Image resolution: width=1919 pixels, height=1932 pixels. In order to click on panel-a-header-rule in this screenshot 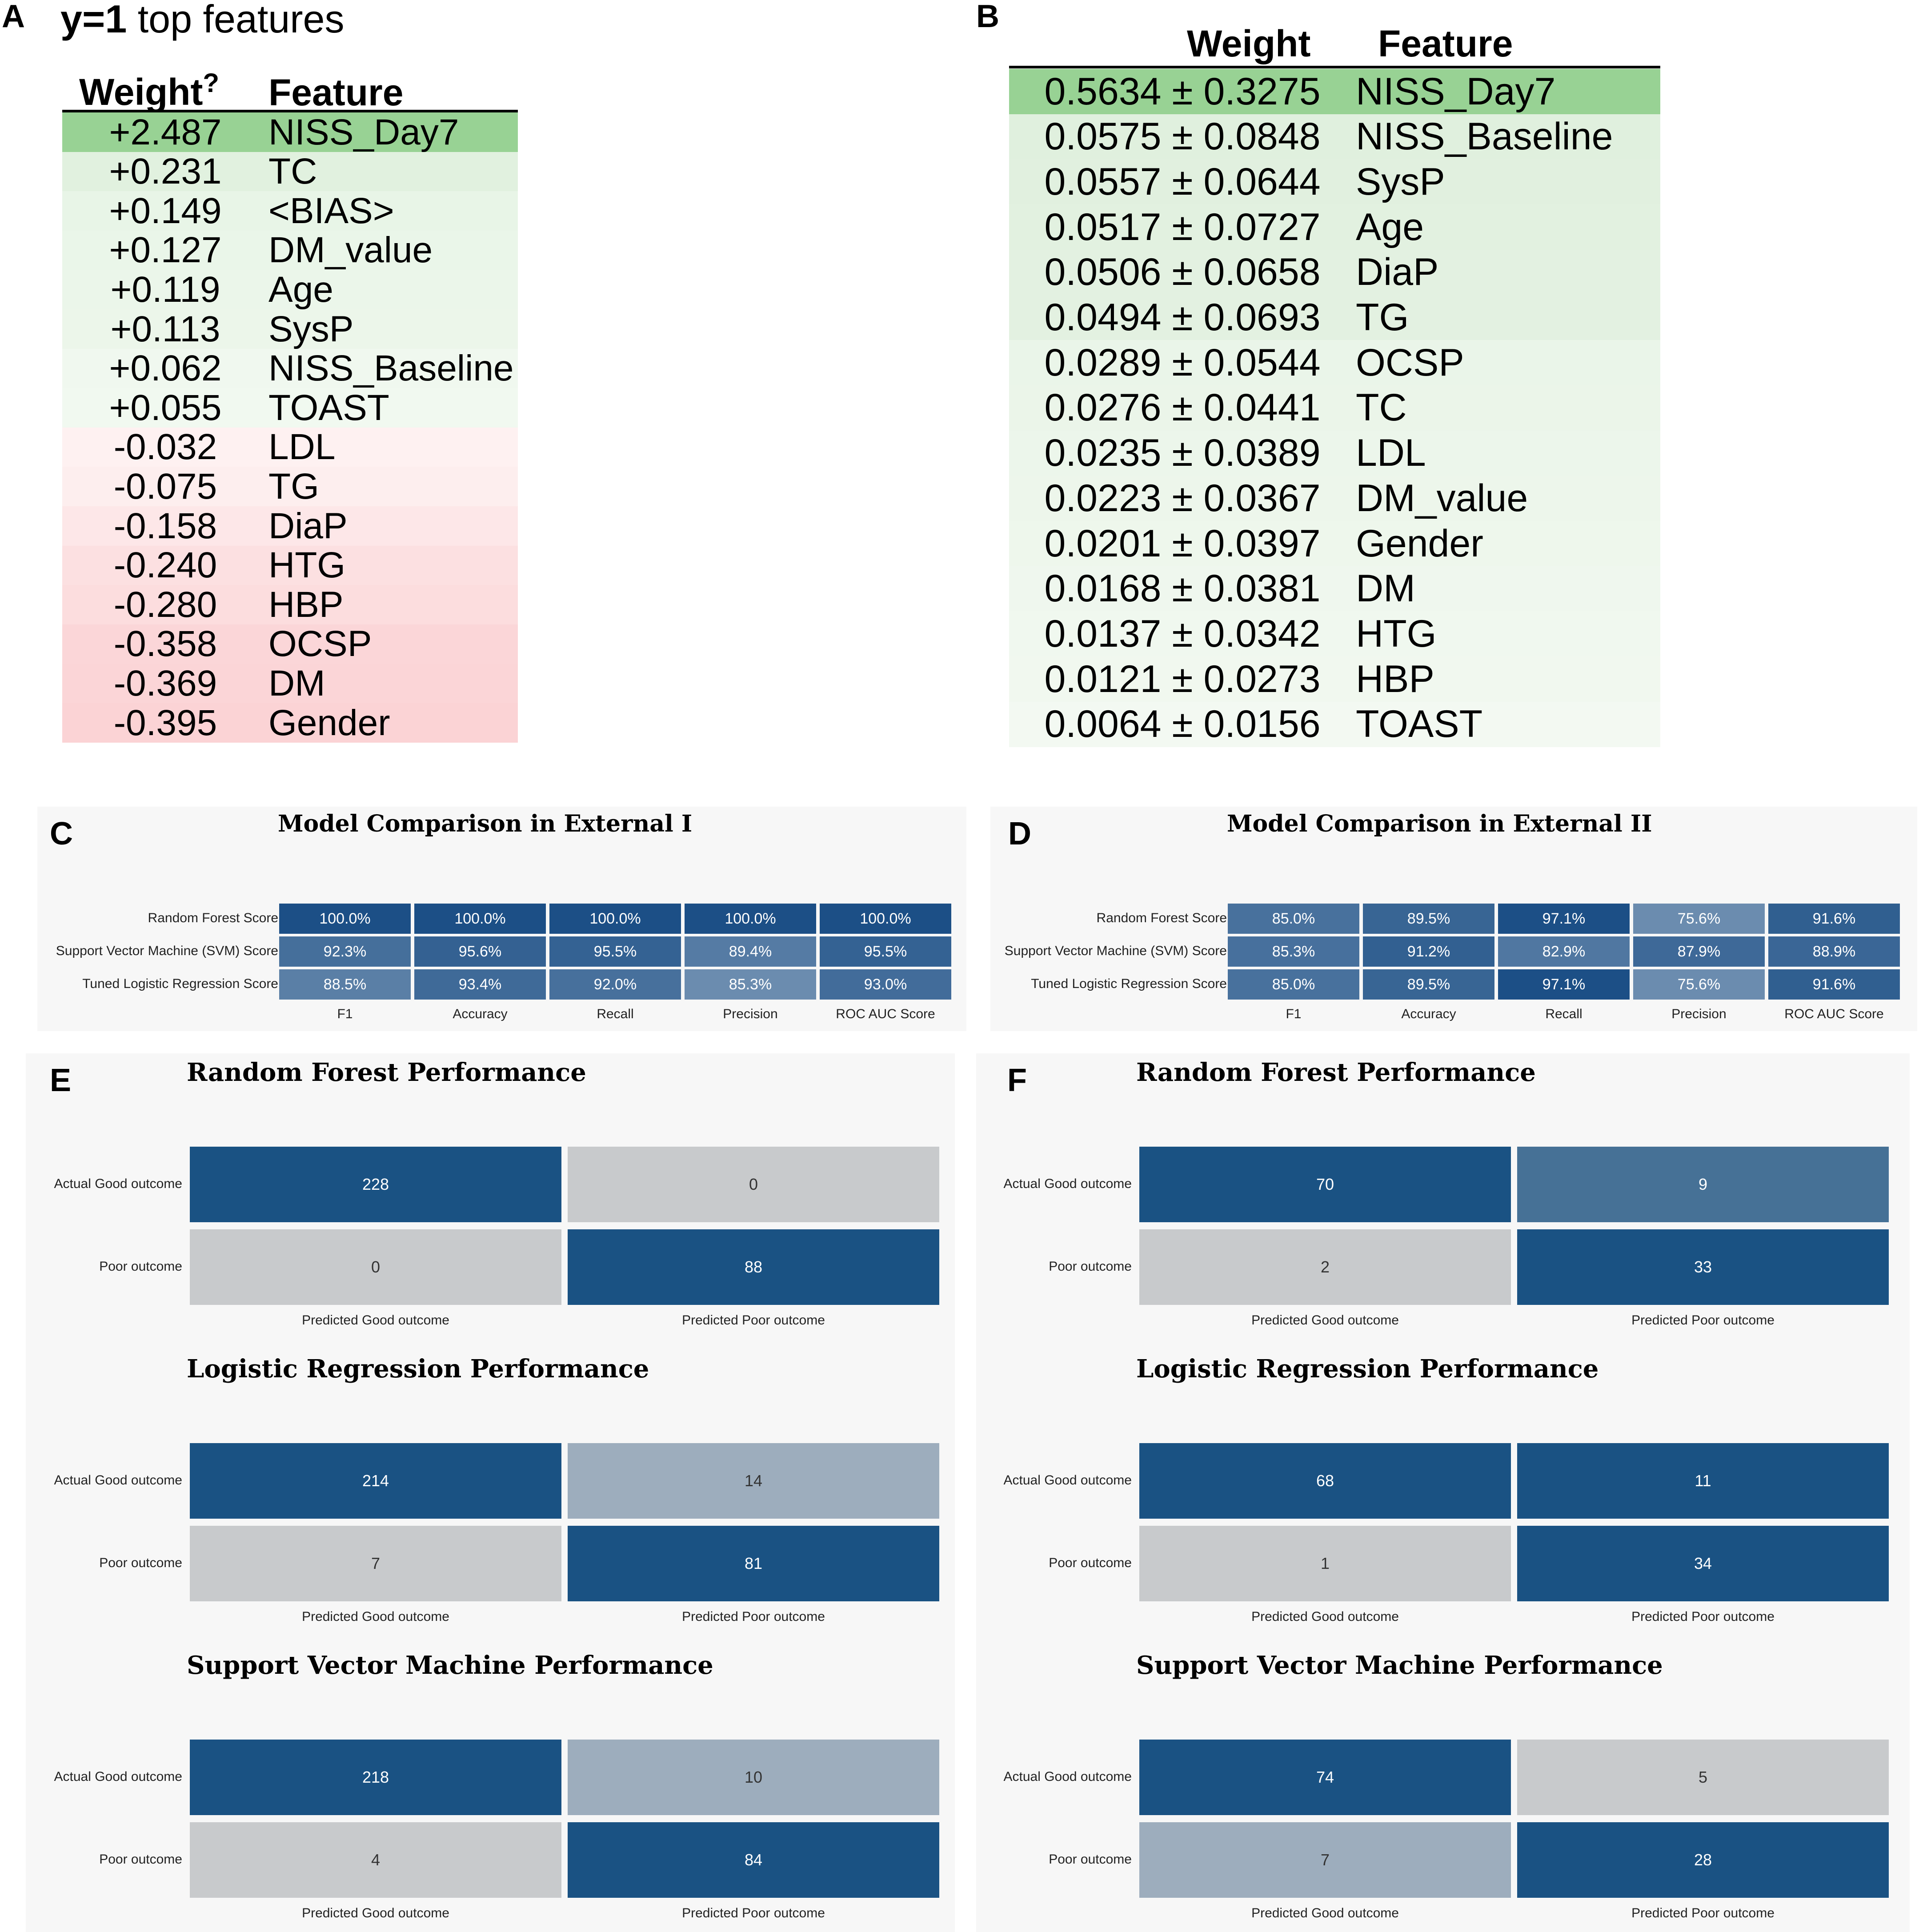, I will do `click(290, 111)`.